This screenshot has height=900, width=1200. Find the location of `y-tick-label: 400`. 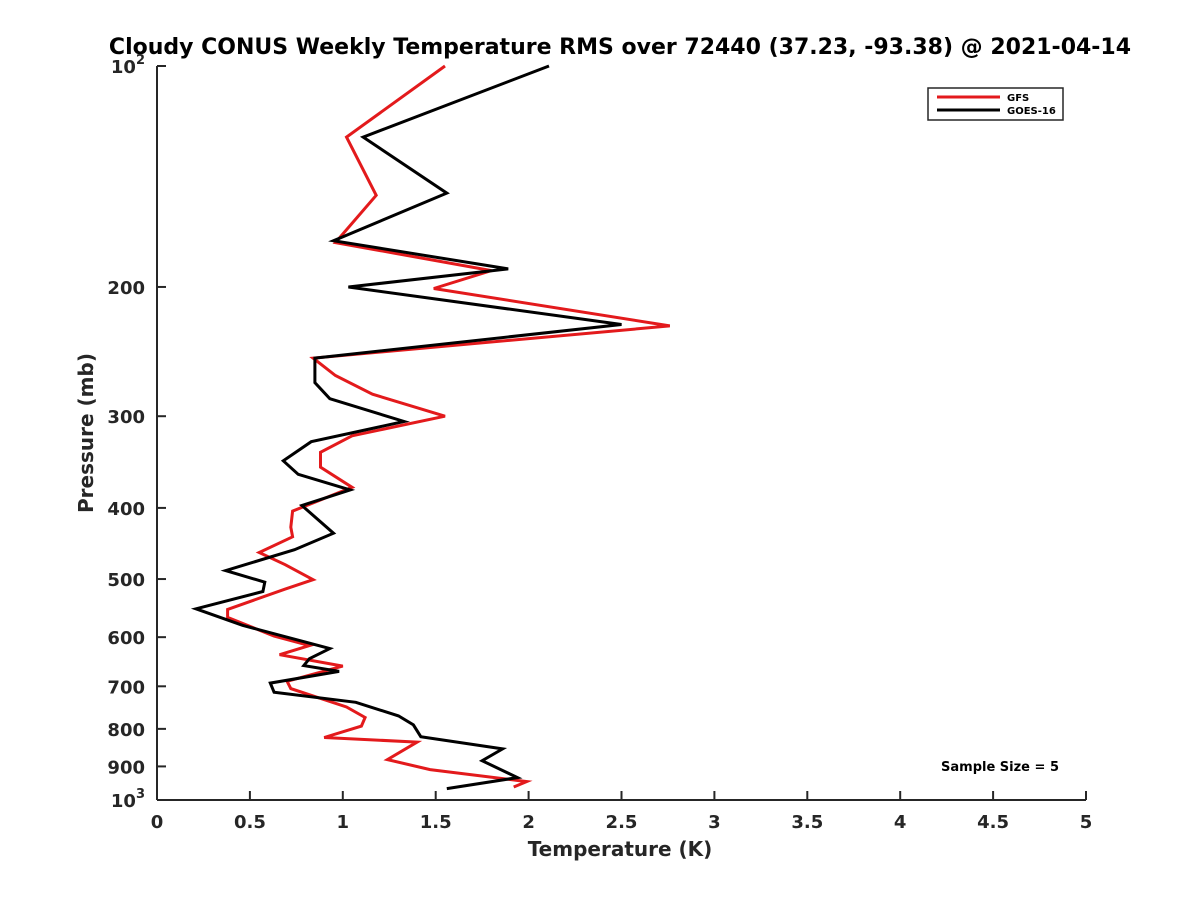

y-tick-label: 400 is located at coordinates (126, 509).